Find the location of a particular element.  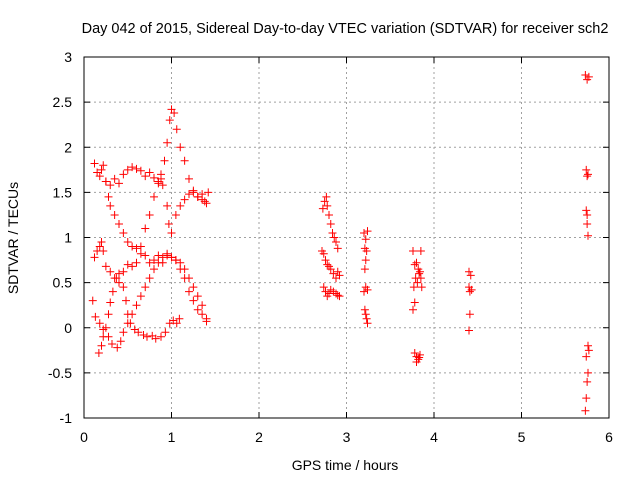

series-cluster-4.4 is located at coordinates (470, 301).